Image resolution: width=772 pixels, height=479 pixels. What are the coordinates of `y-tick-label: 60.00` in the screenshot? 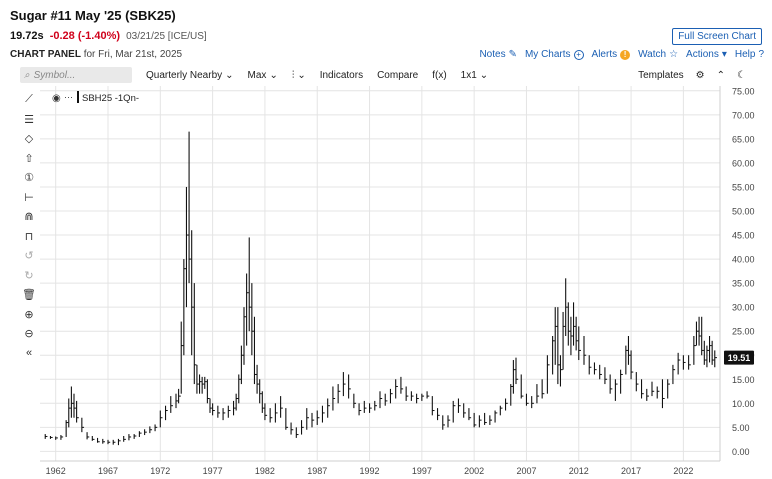 It's located at (743, 163).